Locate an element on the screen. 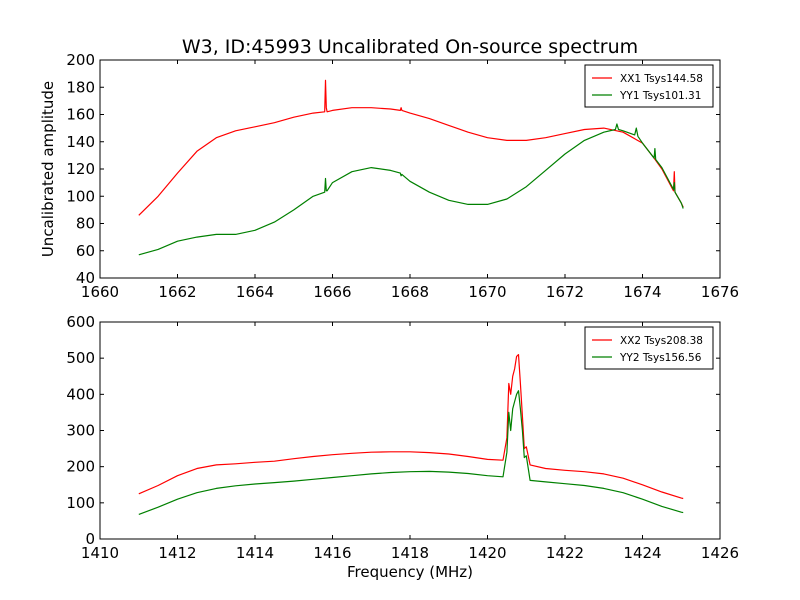 This screenshot has width=800, height=600. x-tick-label: 1426 is located at coordinates (720, 553).